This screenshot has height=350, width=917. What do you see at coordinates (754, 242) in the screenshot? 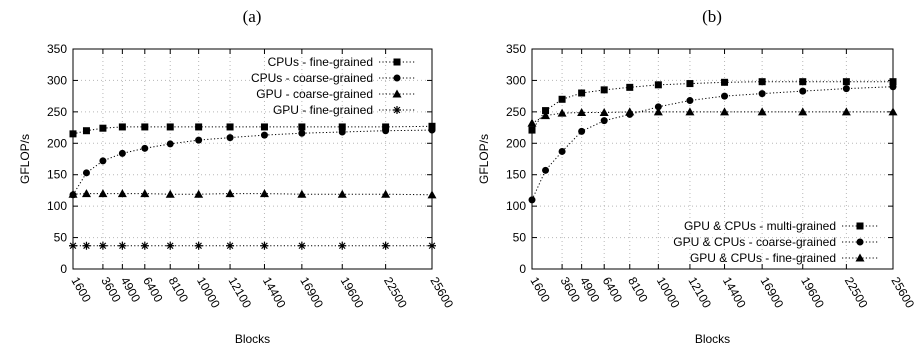
I see `legend-label: GPU & CPUs - coarse-grained` at bounding box center [754, 242].